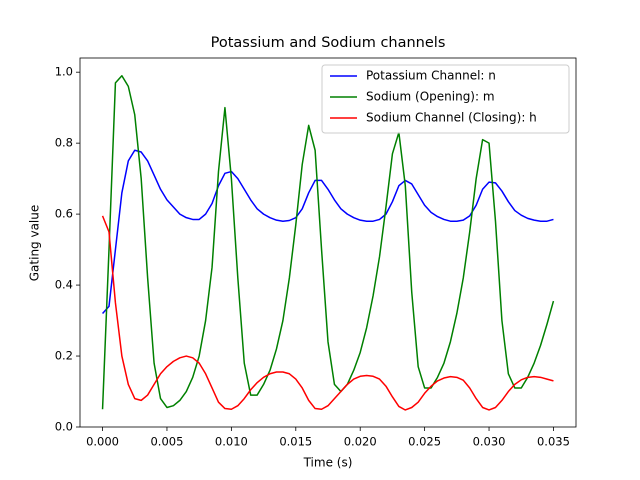 The image size is (640, 480). What do you see at coordinates (328, 463) in the screenshot?
I see `x-axis-label: Time (s)` at bounding box center [328, 463].